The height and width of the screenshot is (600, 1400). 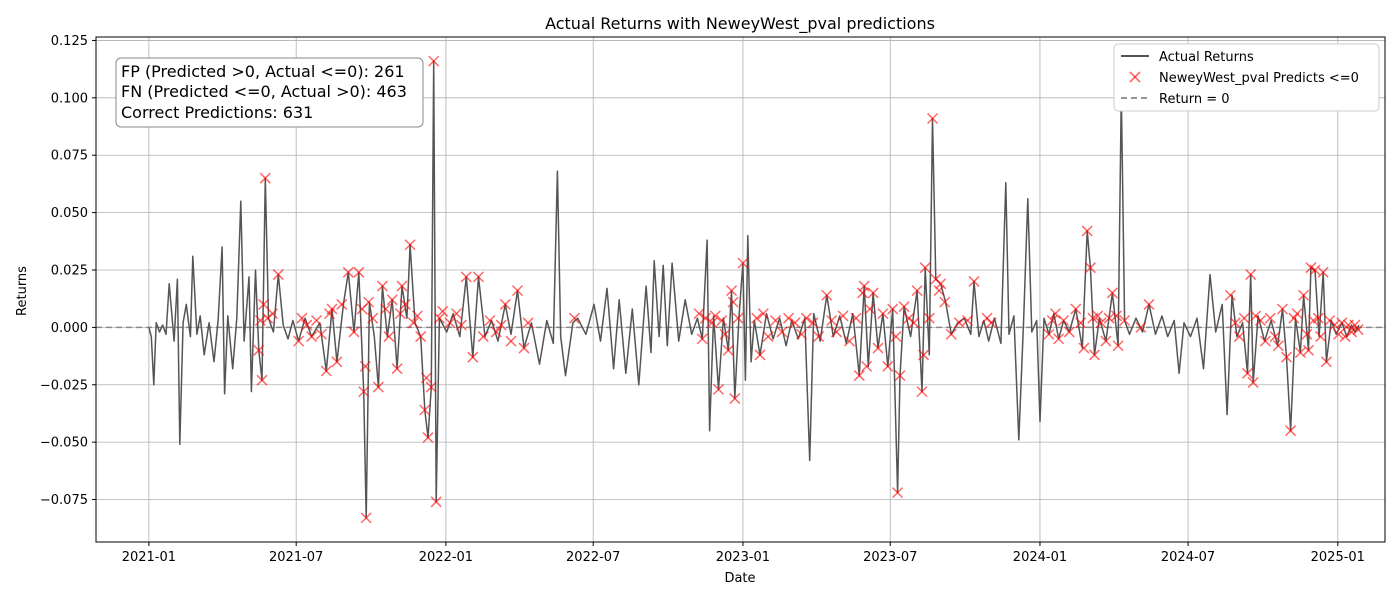 What do you see at coordinates (1040, 557) in the screenshot?
I see `x-tick-label: 2024-01` at bounding box center [1040, 557].